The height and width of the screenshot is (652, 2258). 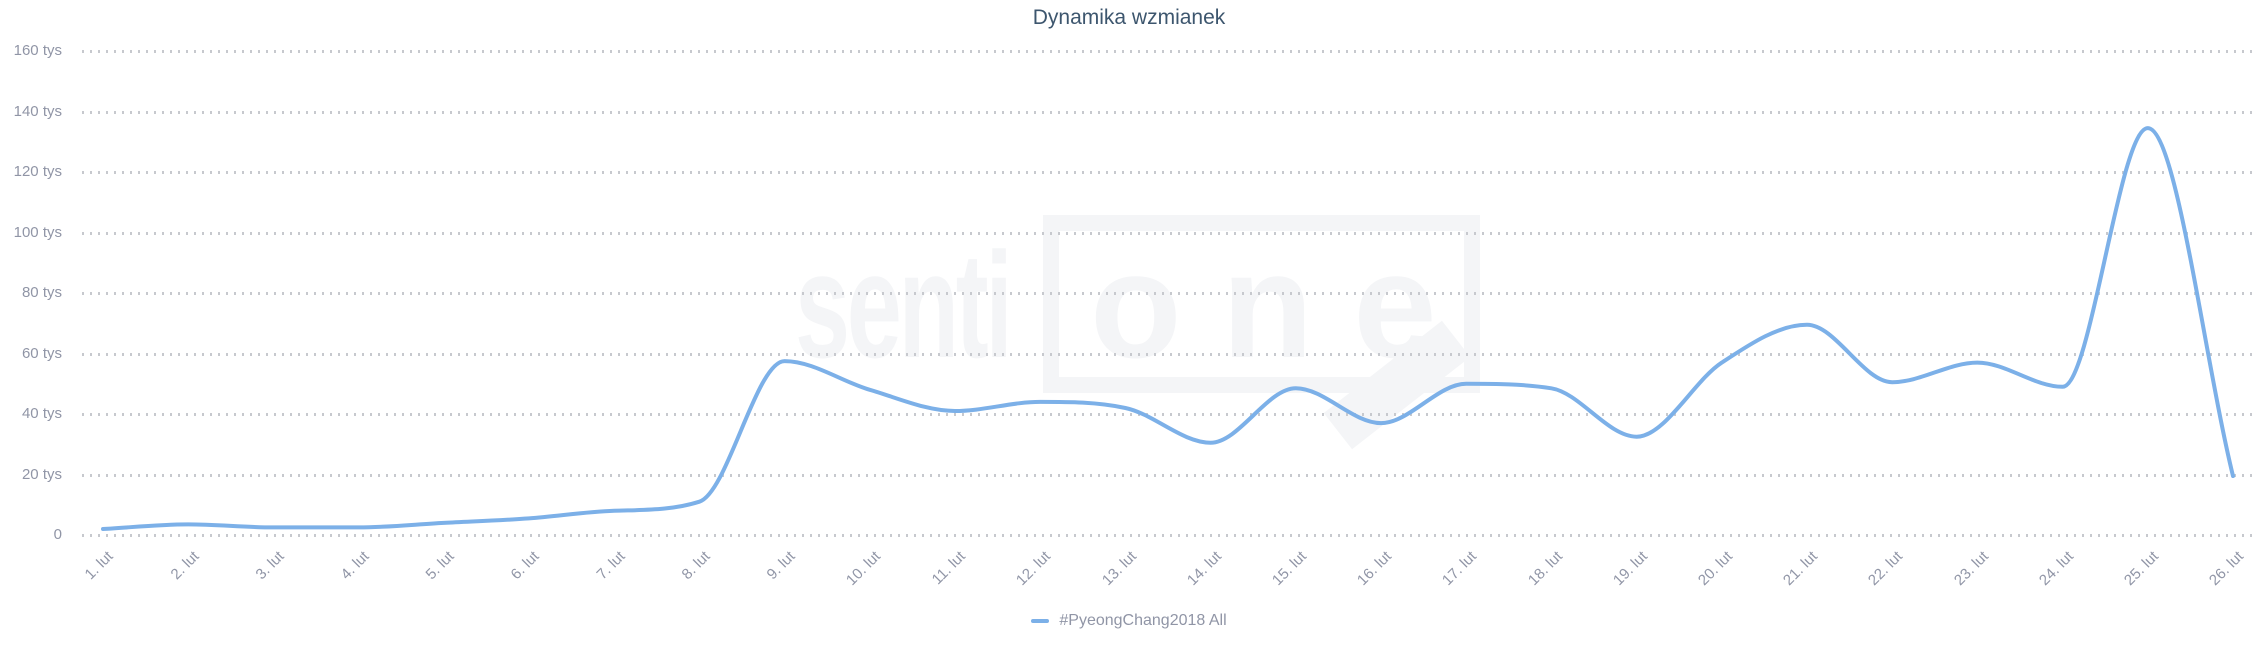 I want to click on legend: #PyeongChang2018 All, so click(x=1129, y=621).